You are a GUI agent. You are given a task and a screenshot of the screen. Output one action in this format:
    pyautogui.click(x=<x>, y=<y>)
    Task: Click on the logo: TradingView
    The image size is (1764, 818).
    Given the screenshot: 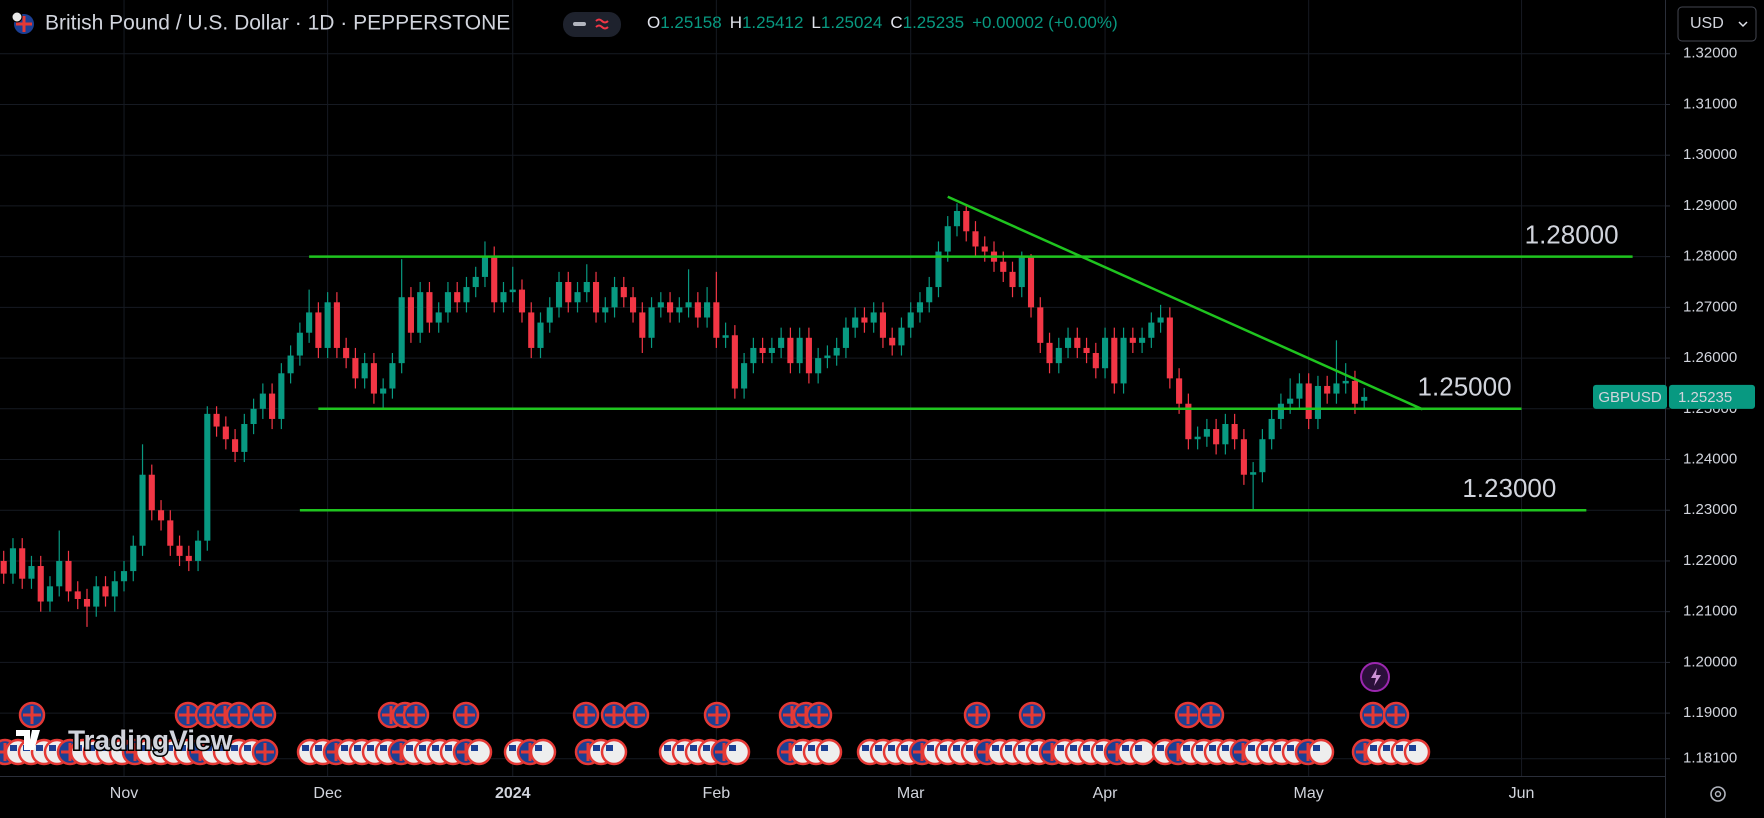 What is the action you would take?
    pyautogui.click(x=125, y=740)
    